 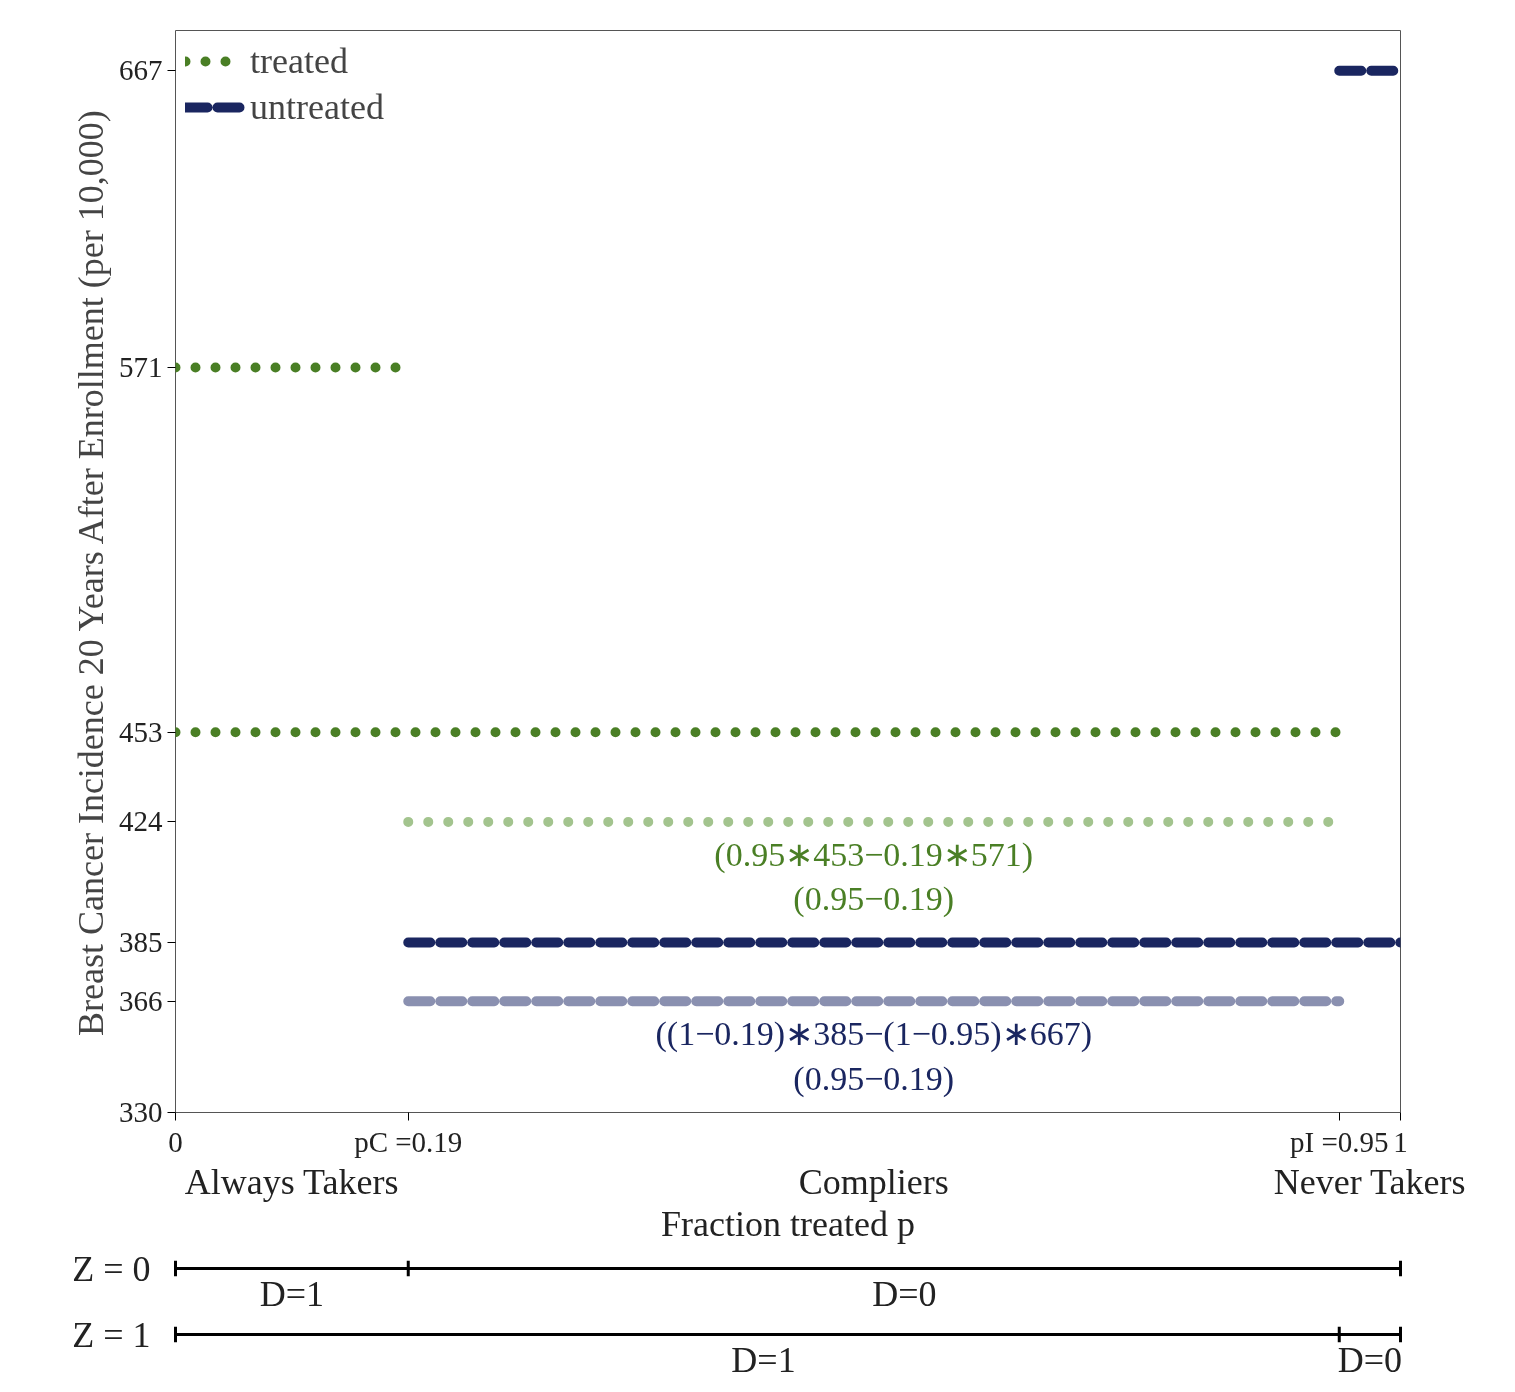 What do you see at coordinates (111, 1334) in the screenshot?
I see `text: Z = 1` at bounding box center [111, 1334].